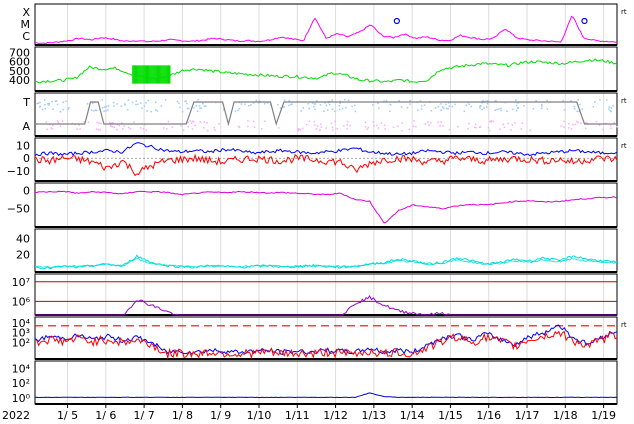 Image resolution: width=634 pixels, height=424 pixels. Describe the element at coordinates (26, 12) in the screenshot. I see `xray-ytick: X` at that location.